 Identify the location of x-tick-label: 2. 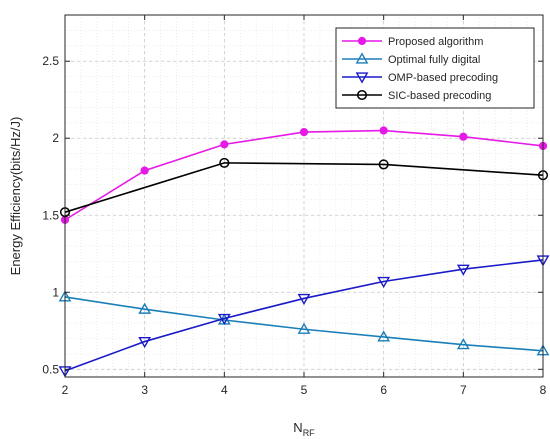
(65, 390).